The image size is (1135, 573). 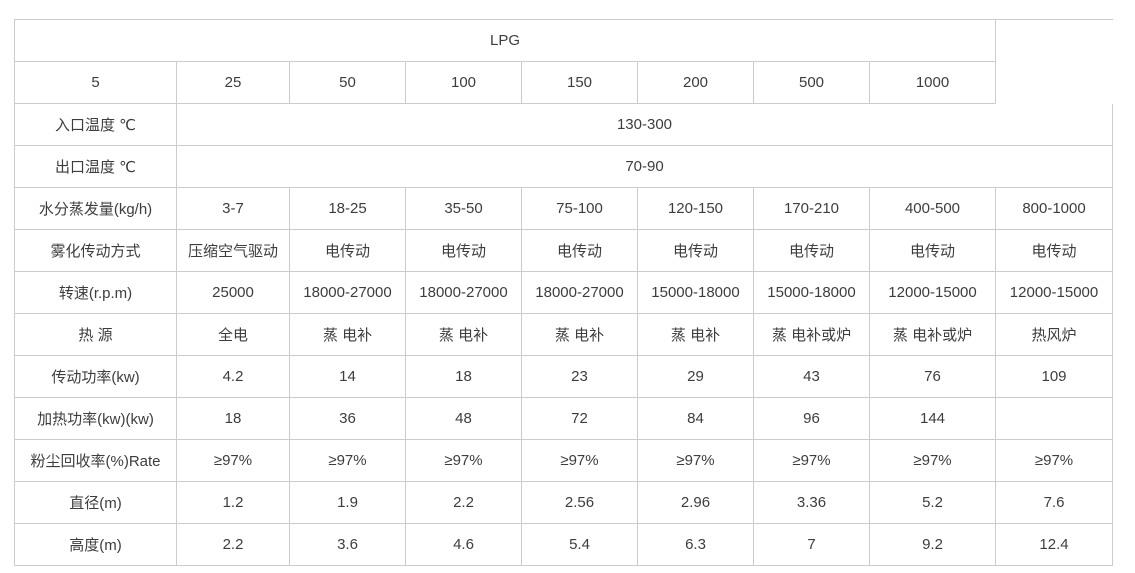 What do you see at coordinates (233, 334) in the screenshot?
I see `spec-cell: 全电` at bounding box center [233, 334].